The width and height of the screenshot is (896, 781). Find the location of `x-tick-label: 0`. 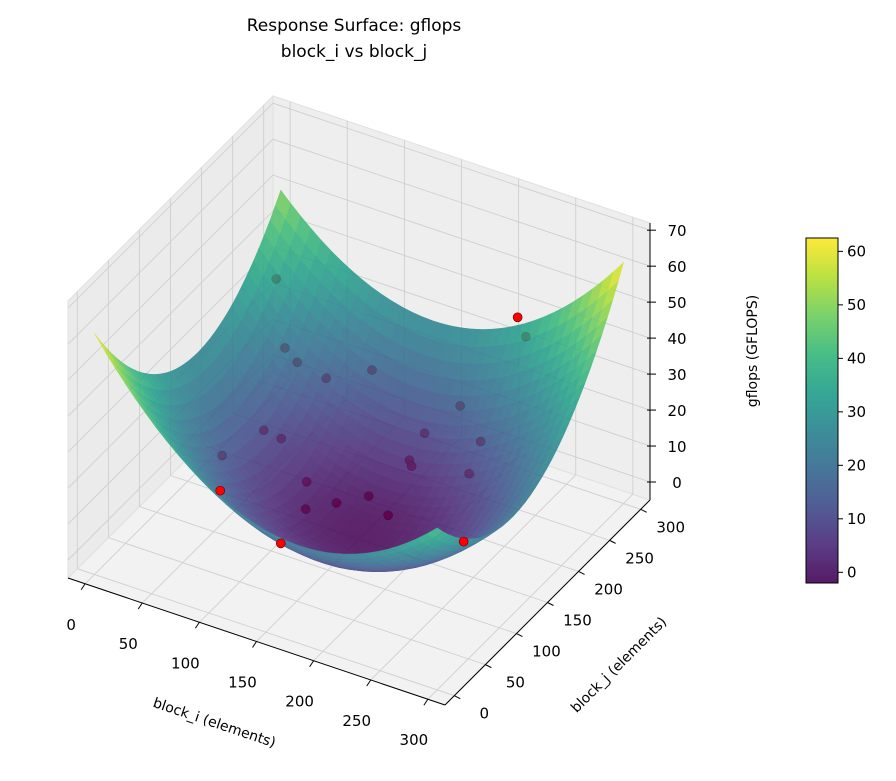

x-tick-label: 0 is located at coordinates (71, 625).